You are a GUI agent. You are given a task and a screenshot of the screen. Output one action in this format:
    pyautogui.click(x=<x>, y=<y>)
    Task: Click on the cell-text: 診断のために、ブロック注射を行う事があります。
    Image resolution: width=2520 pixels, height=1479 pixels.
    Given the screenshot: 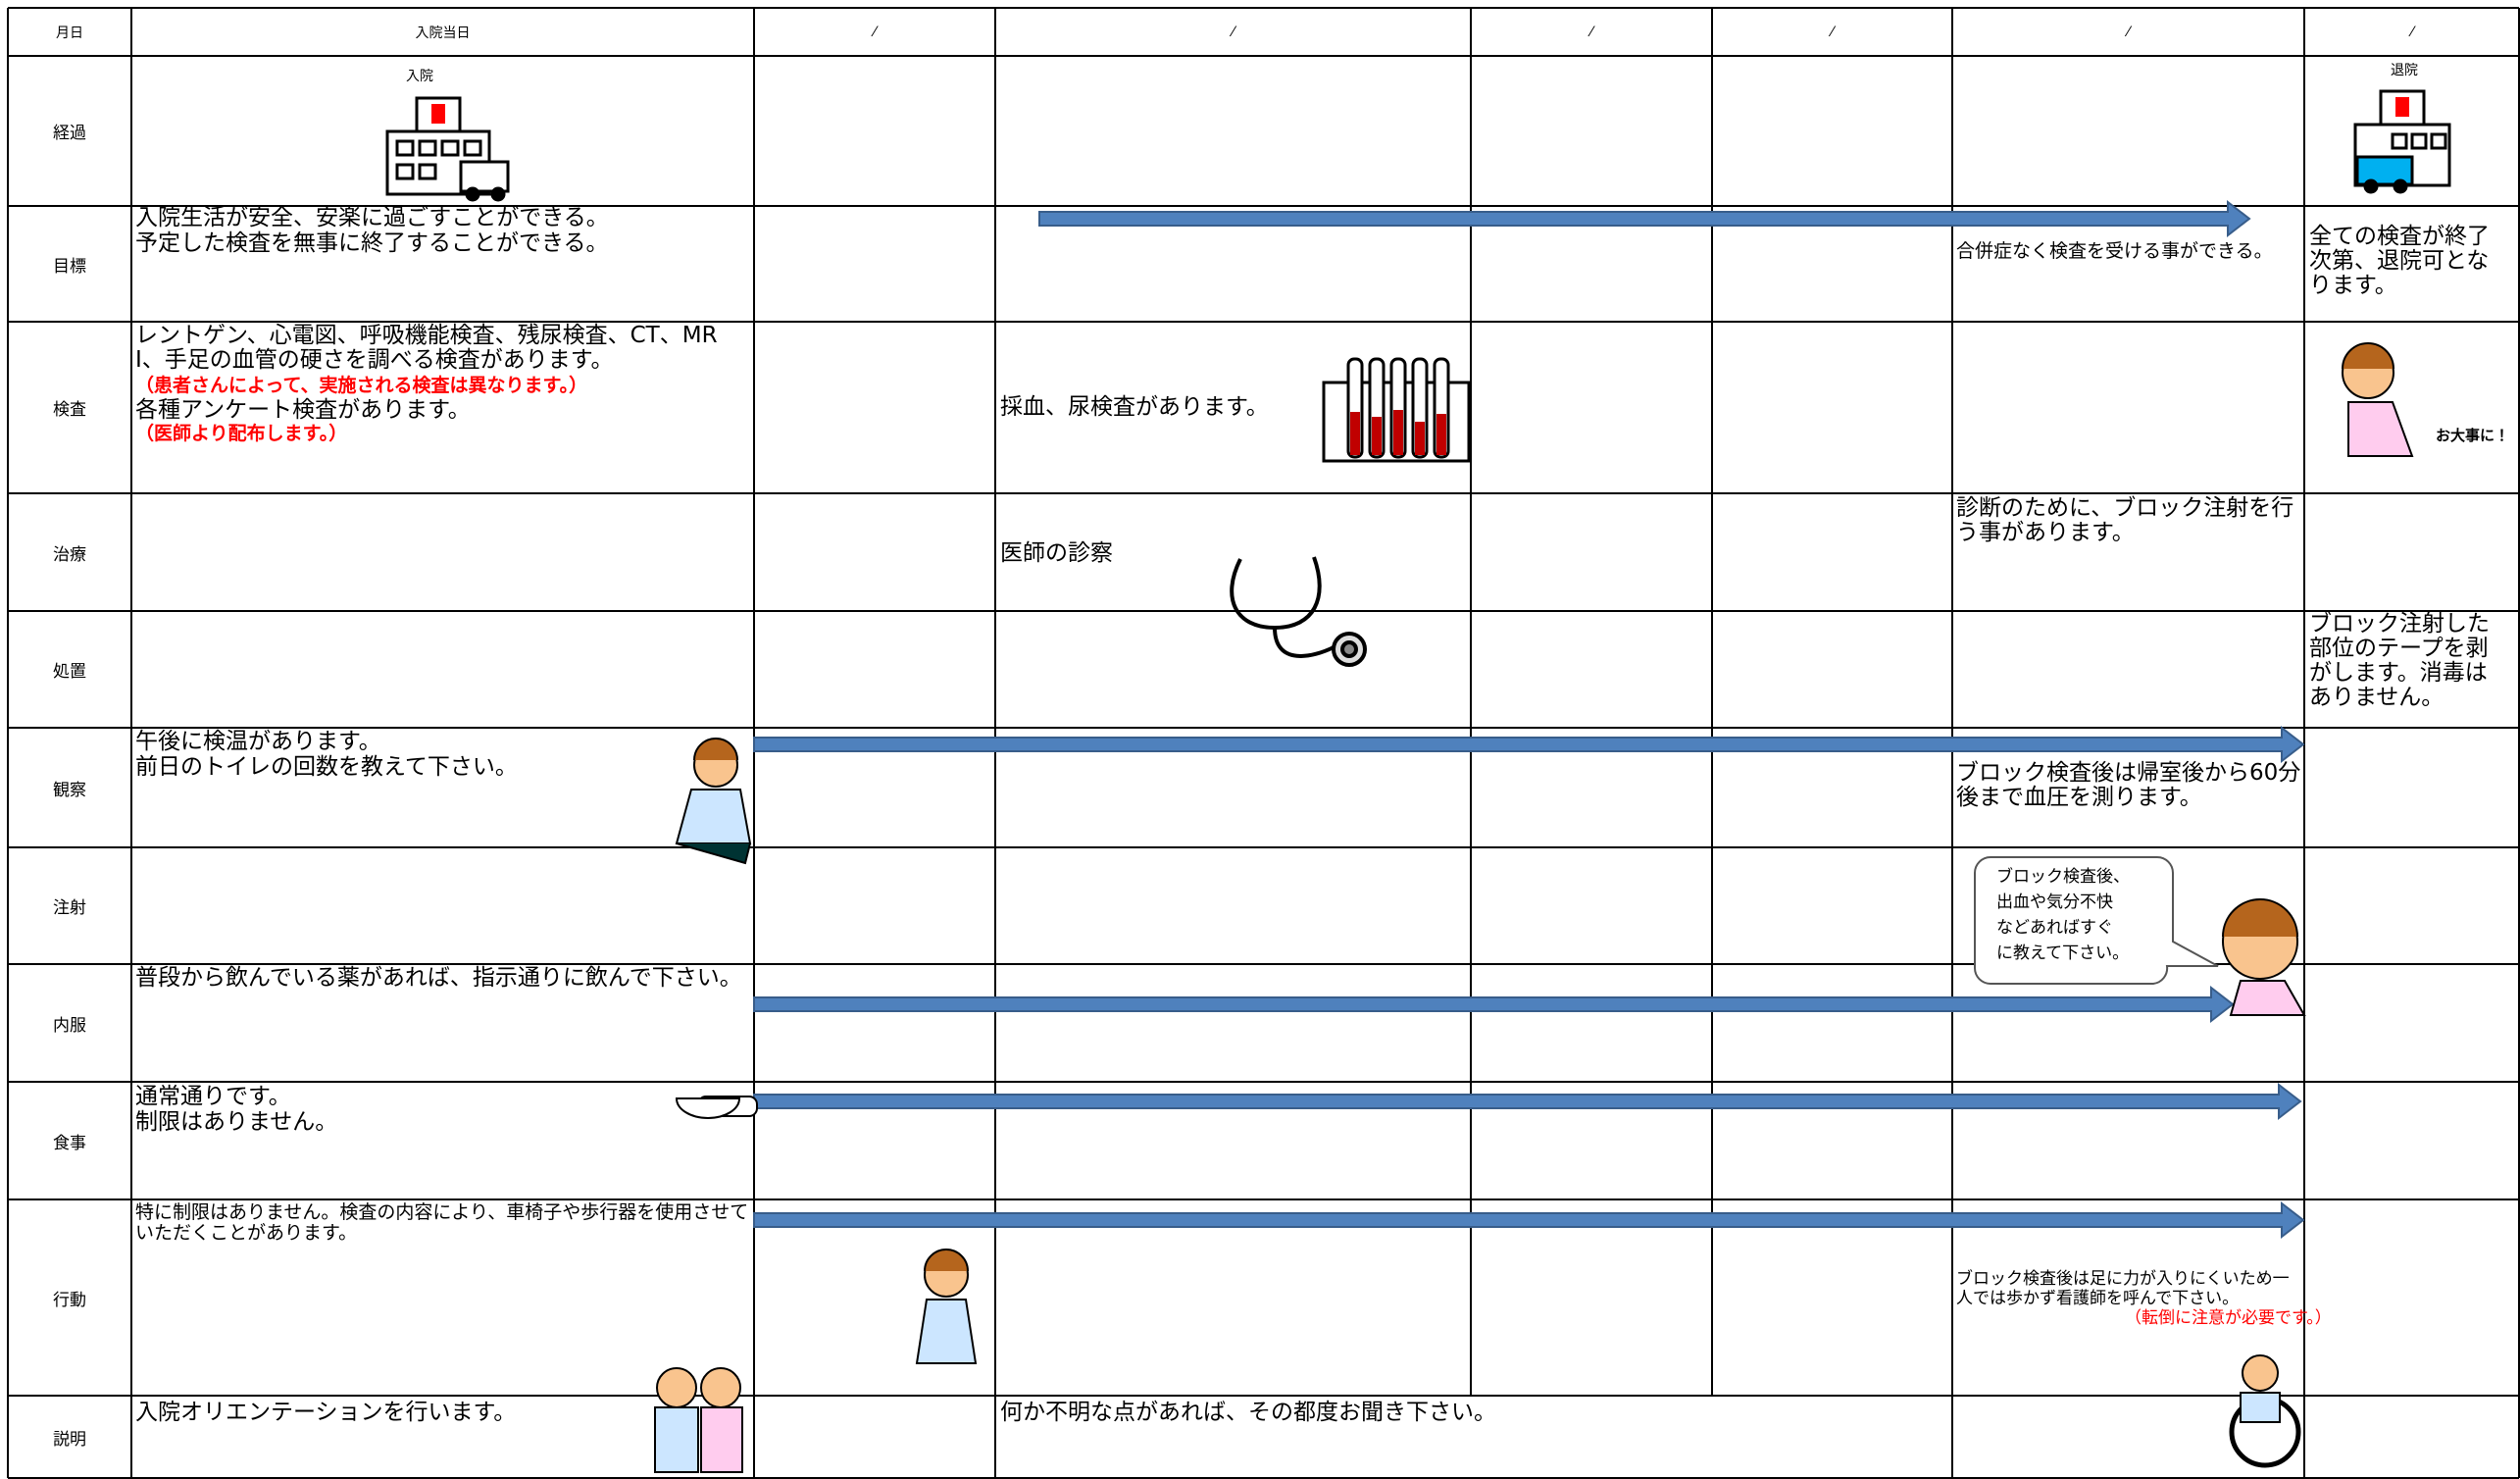 What is the action you would take?
    pyautogui.click(x=2125, y=520)
    